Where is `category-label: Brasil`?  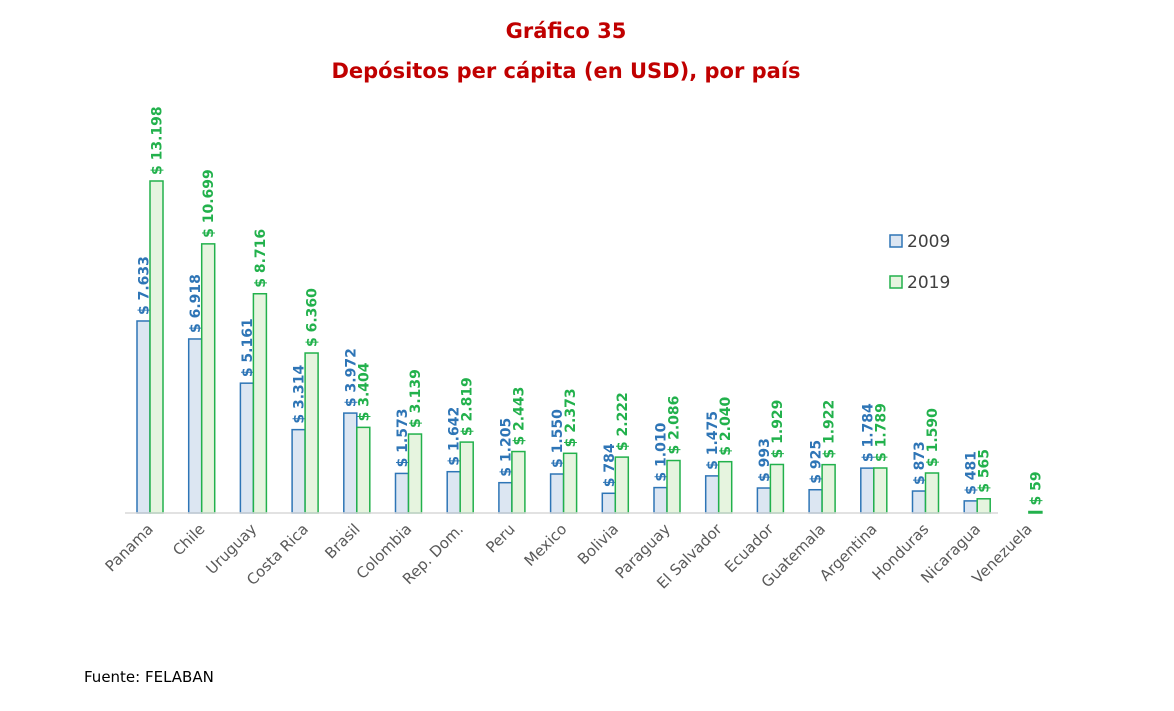 category-label: Brasil is located at coordinates (342, 541).